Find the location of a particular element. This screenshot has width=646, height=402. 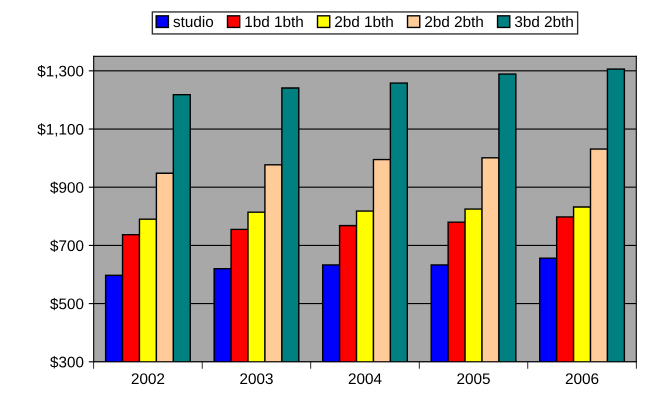

legend-label: 1bd 1bth is located at coordinates (274, 22).